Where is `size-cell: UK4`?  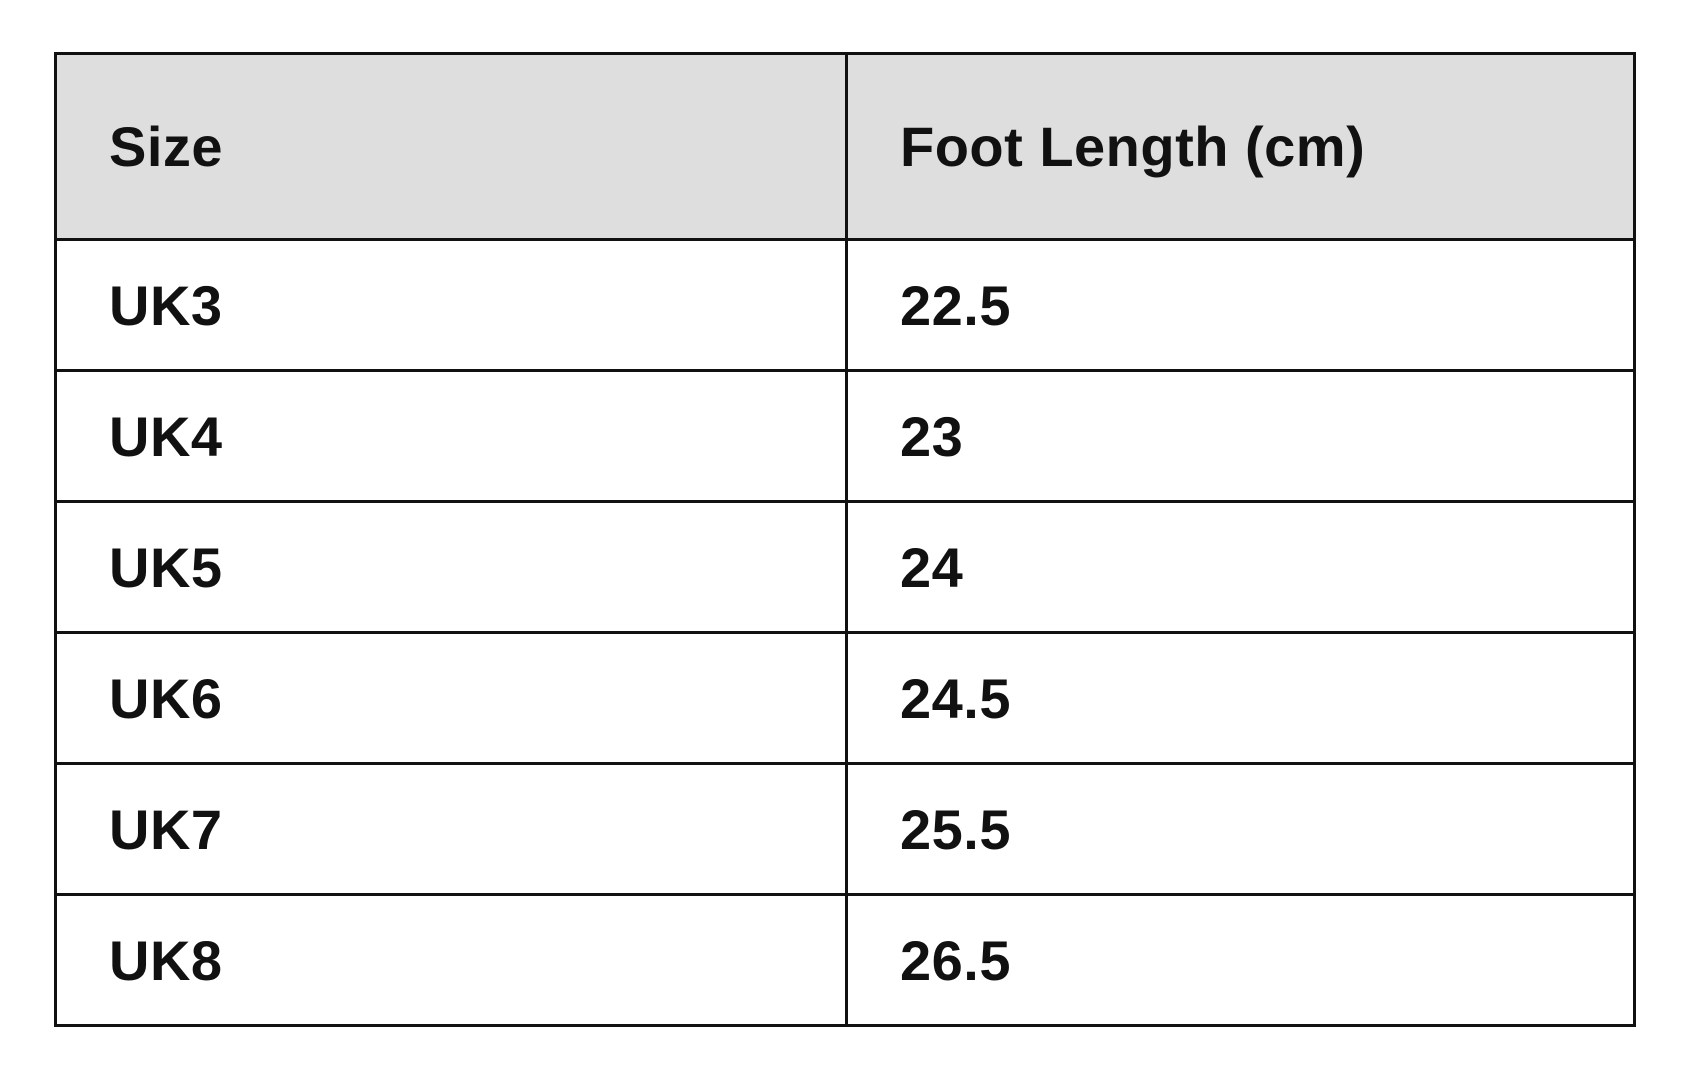 size-cell: UK4 is located at coordinates (451, 436).